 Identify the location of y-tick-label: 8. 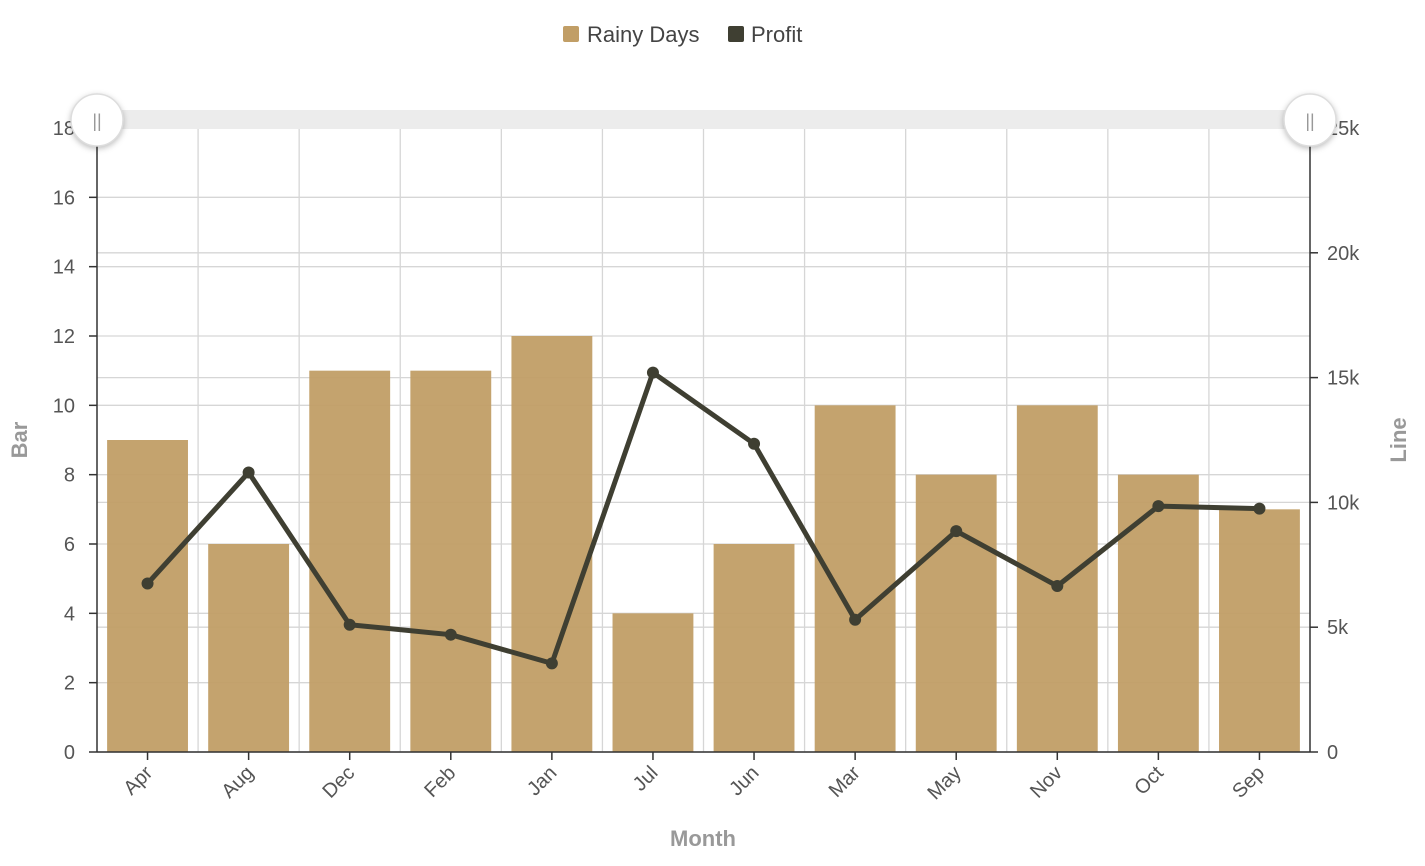
(69, 476).